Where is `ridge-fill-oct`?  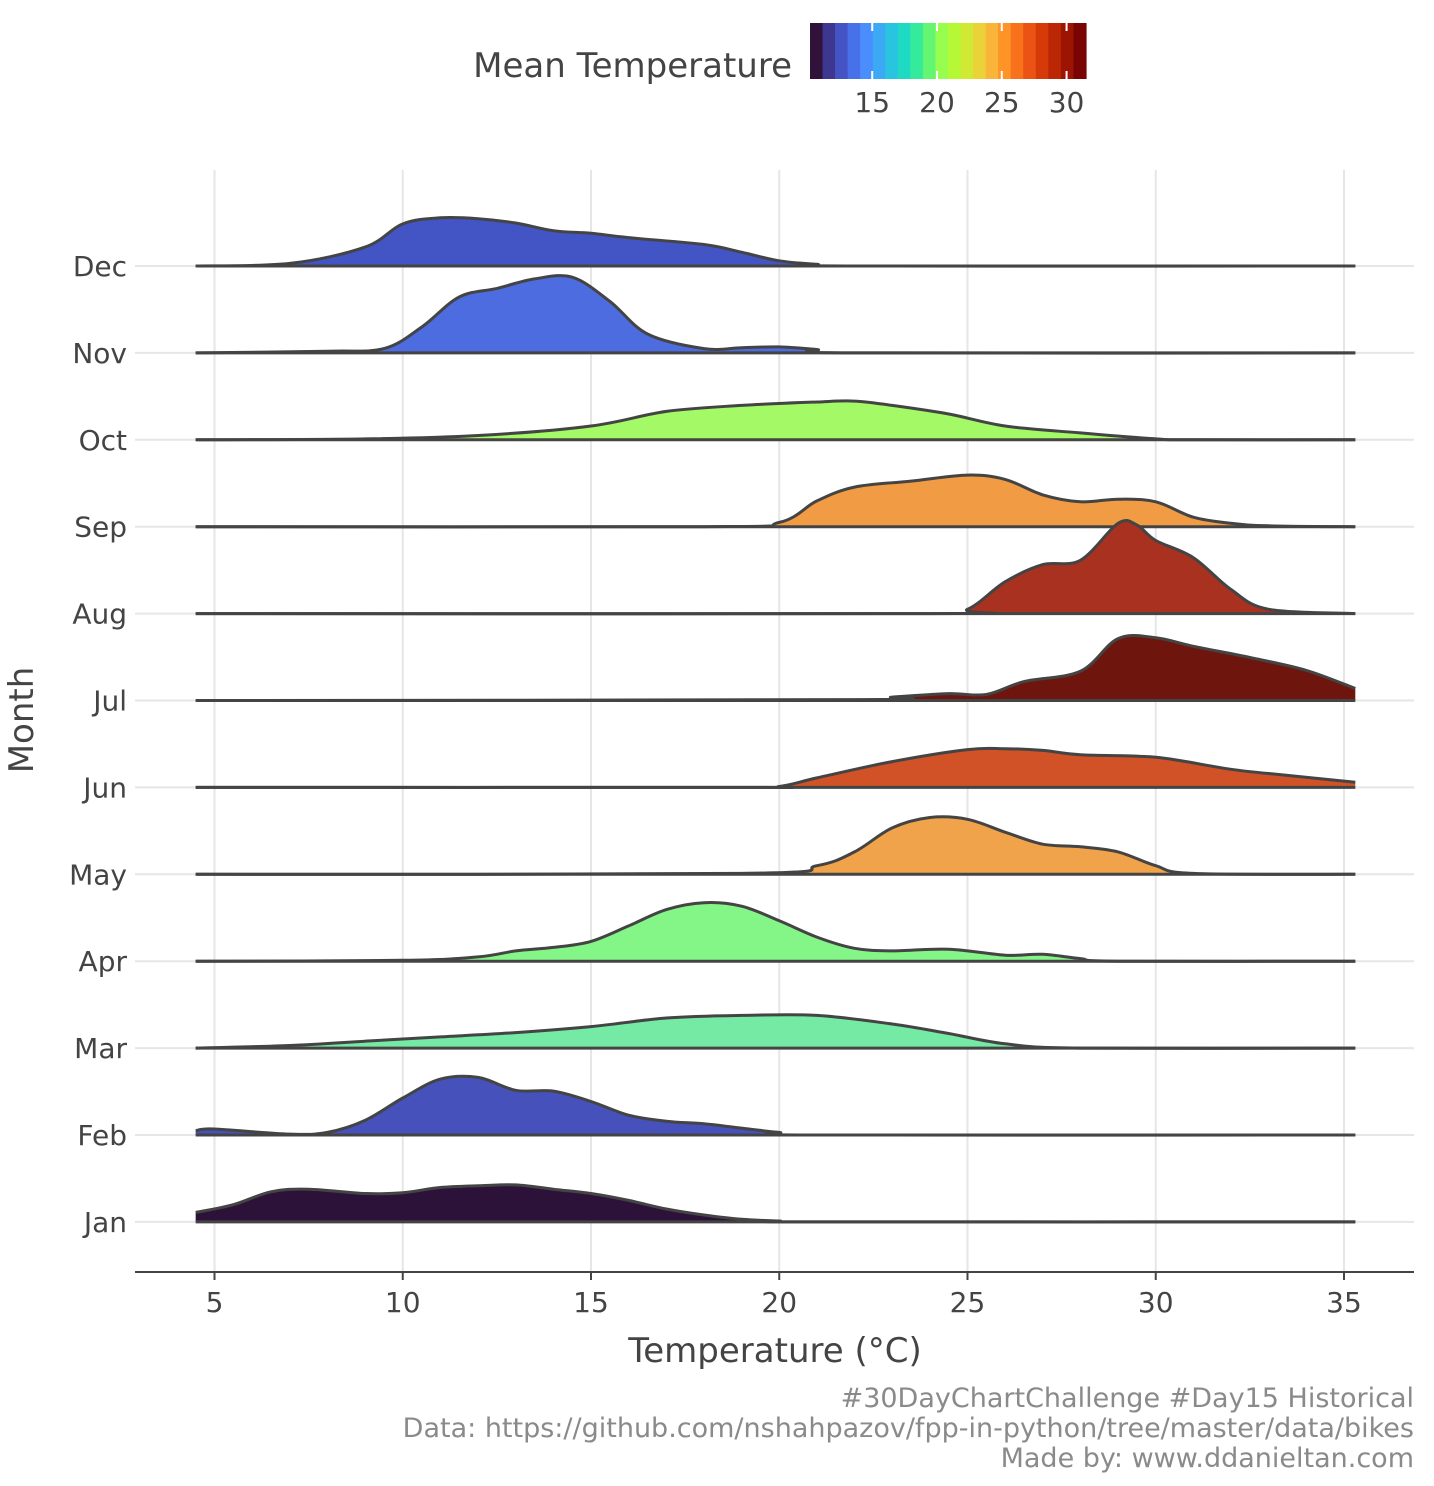
ridge-fill-oct is located at coordinates (775, 420).